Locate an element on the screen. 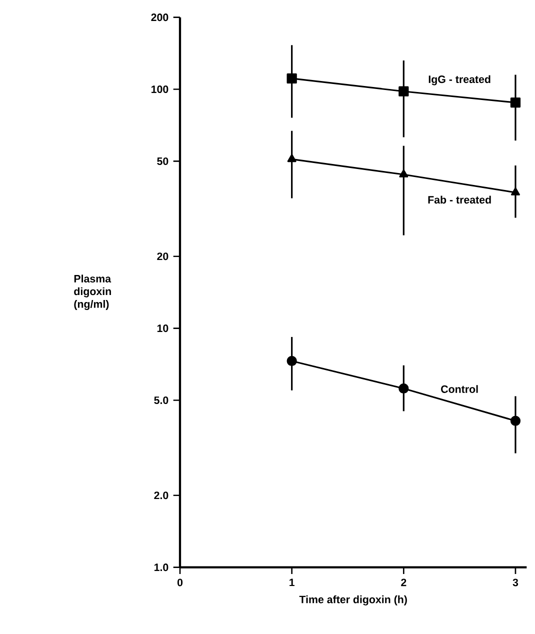 This screenshot has width=535, height=634. y-tick-label: 200 is located at coordinates (159, 18).